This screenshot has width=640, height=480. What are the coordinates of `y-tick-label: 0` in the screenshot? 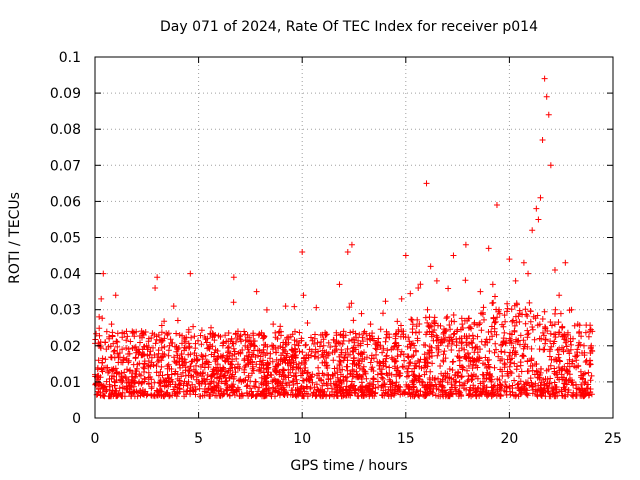 It's located at (76, 419).